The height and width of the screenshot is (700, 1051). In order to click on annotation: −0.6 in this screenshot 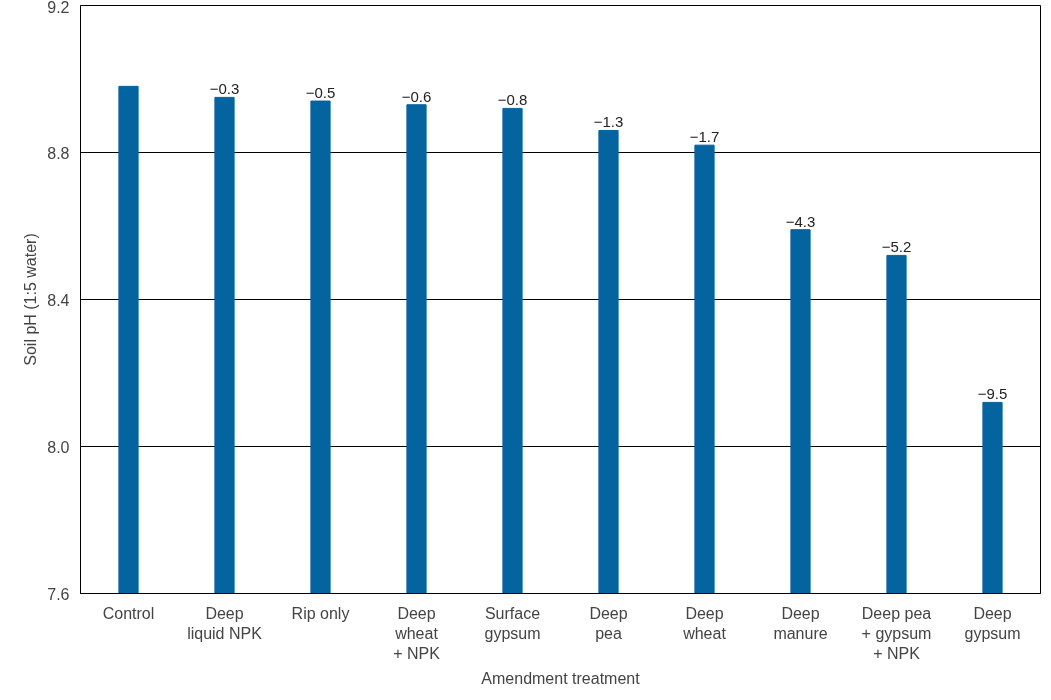, I will do `click(416, 96)`.